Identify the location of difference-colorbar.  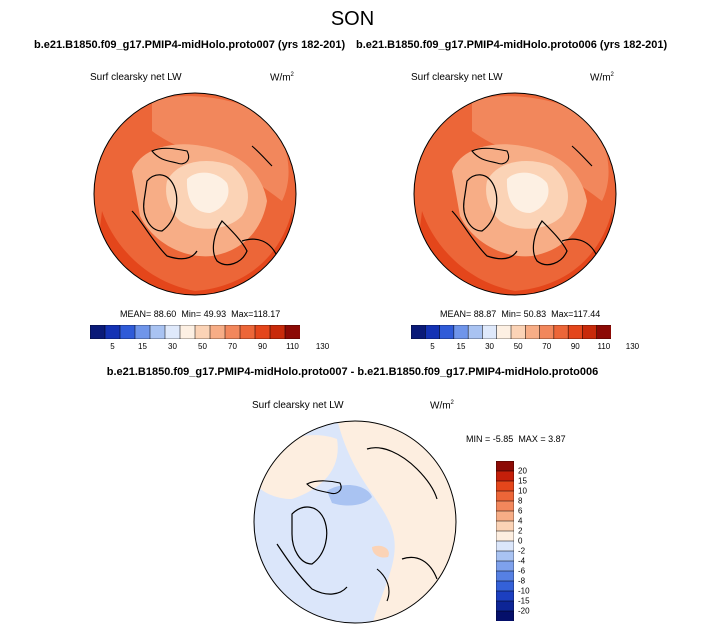
(505, 541).